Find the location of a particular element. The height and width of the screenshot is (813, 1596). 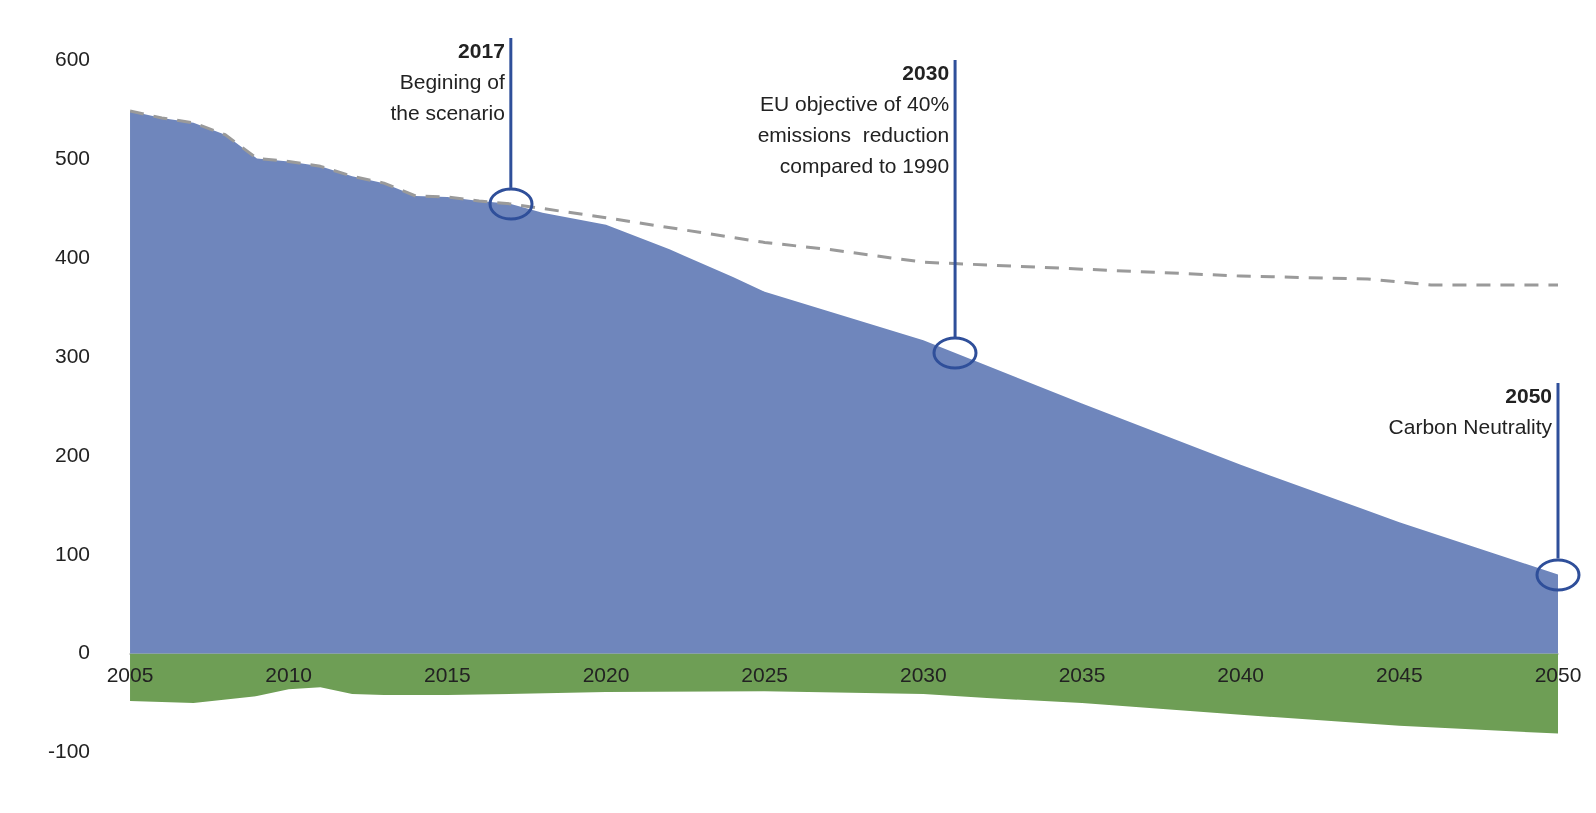

ref-line-label: 2030 EU objective of 40% emissions reduction compared to 1990 is located at coordinates (853, 119).